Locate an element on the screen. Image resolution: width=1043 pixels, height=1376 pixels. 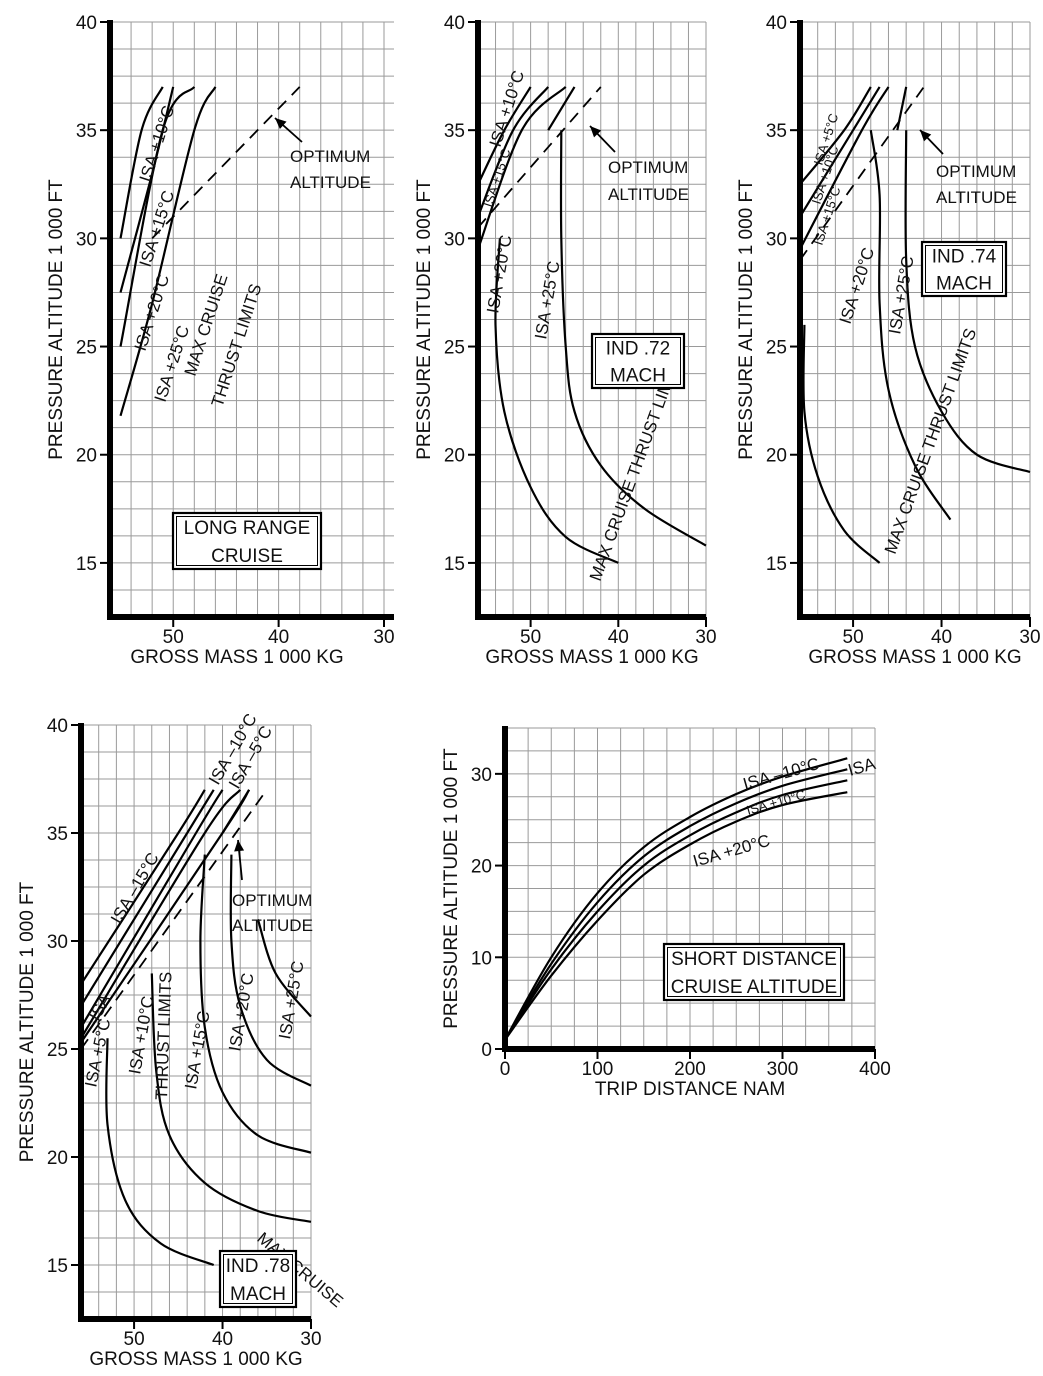
x-tick-label: 200 is located at coordinates (690, 1069).